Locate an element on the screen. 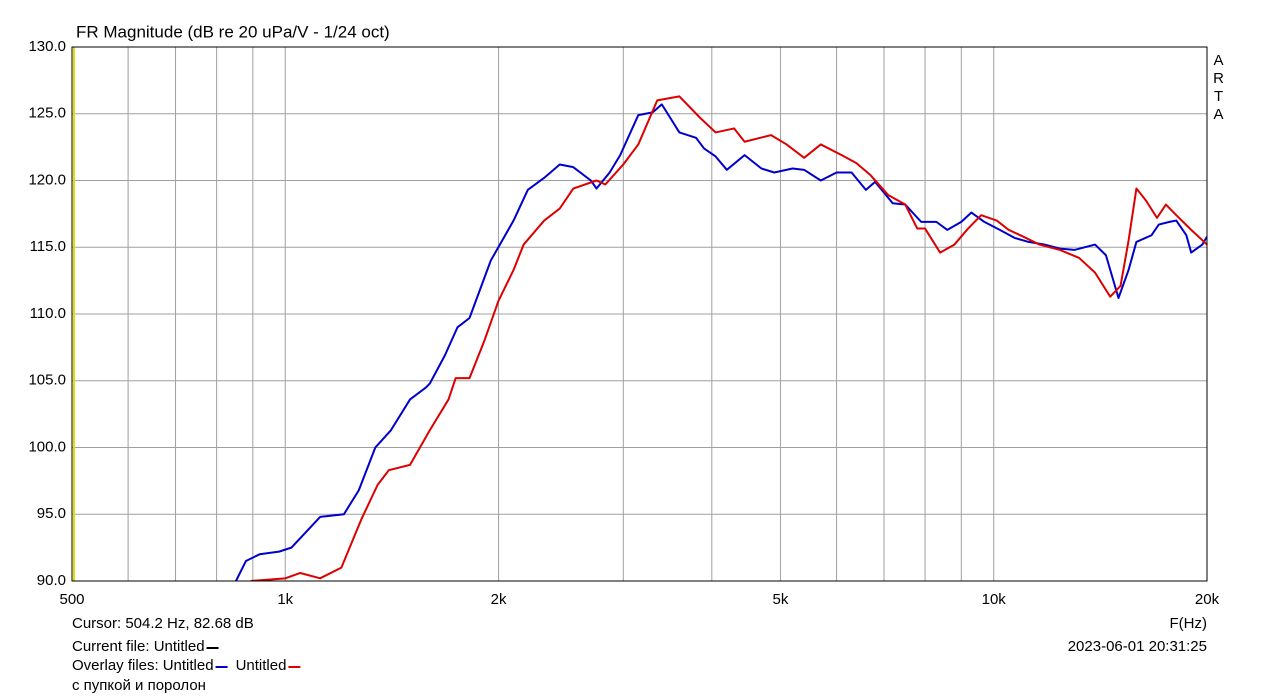 This screenshot has height=699, width=1279. x-tick-label: 1k is located at coordinates (285, 599).